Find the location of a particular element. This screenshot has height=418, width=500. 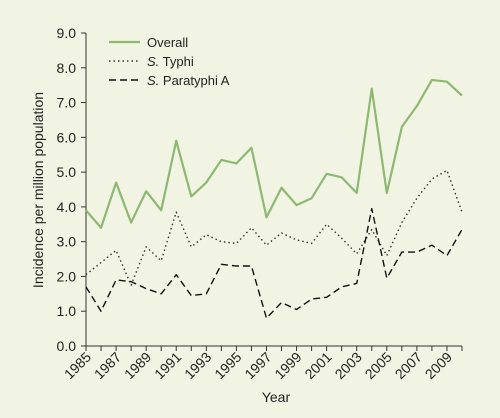

y-tick-label: 7.0 is located at coordinates (67, 103).